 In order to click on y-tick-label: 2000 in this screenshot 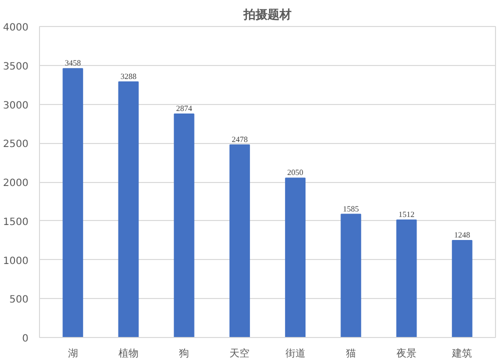, I will do `click(16, 183)`.